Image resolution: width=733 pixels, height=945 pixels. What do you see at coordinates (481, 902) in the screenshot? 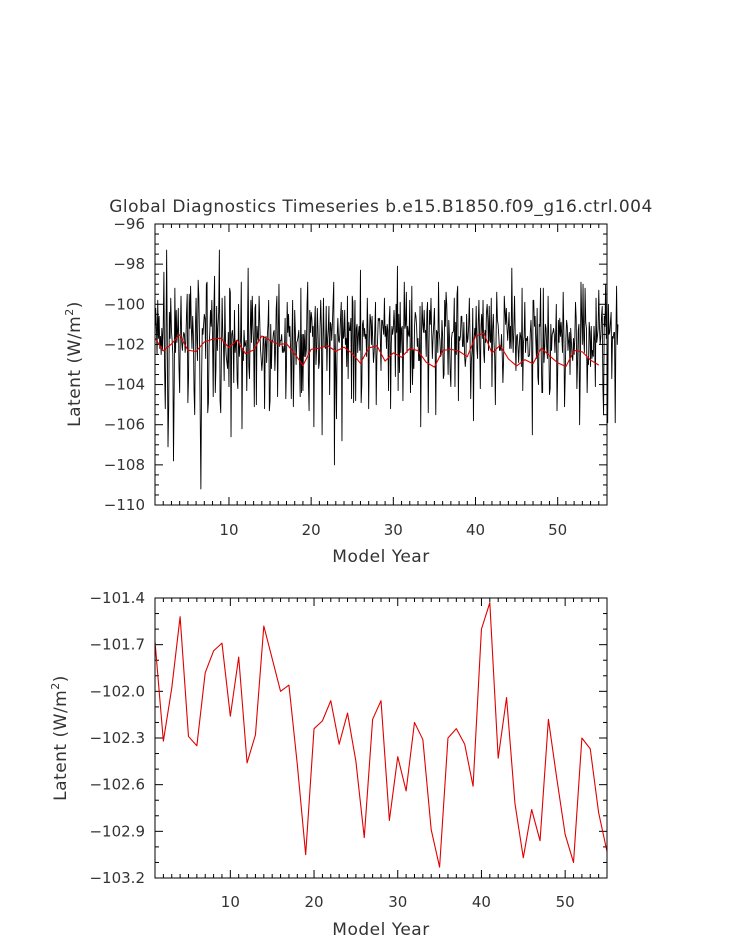
I see `bottom-x-tick-label: 40` at bounding box center [481, 902].